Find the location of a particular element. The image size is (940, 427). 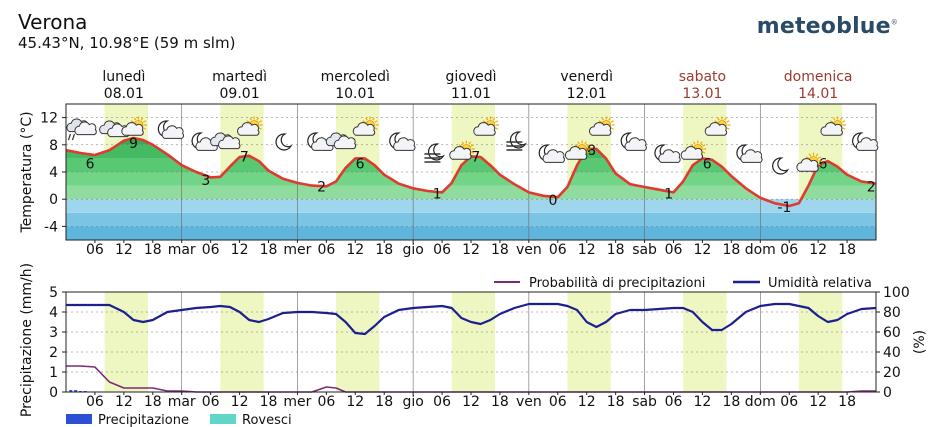

precip-ytick-label: 2 is located at coordinates (53, 353).